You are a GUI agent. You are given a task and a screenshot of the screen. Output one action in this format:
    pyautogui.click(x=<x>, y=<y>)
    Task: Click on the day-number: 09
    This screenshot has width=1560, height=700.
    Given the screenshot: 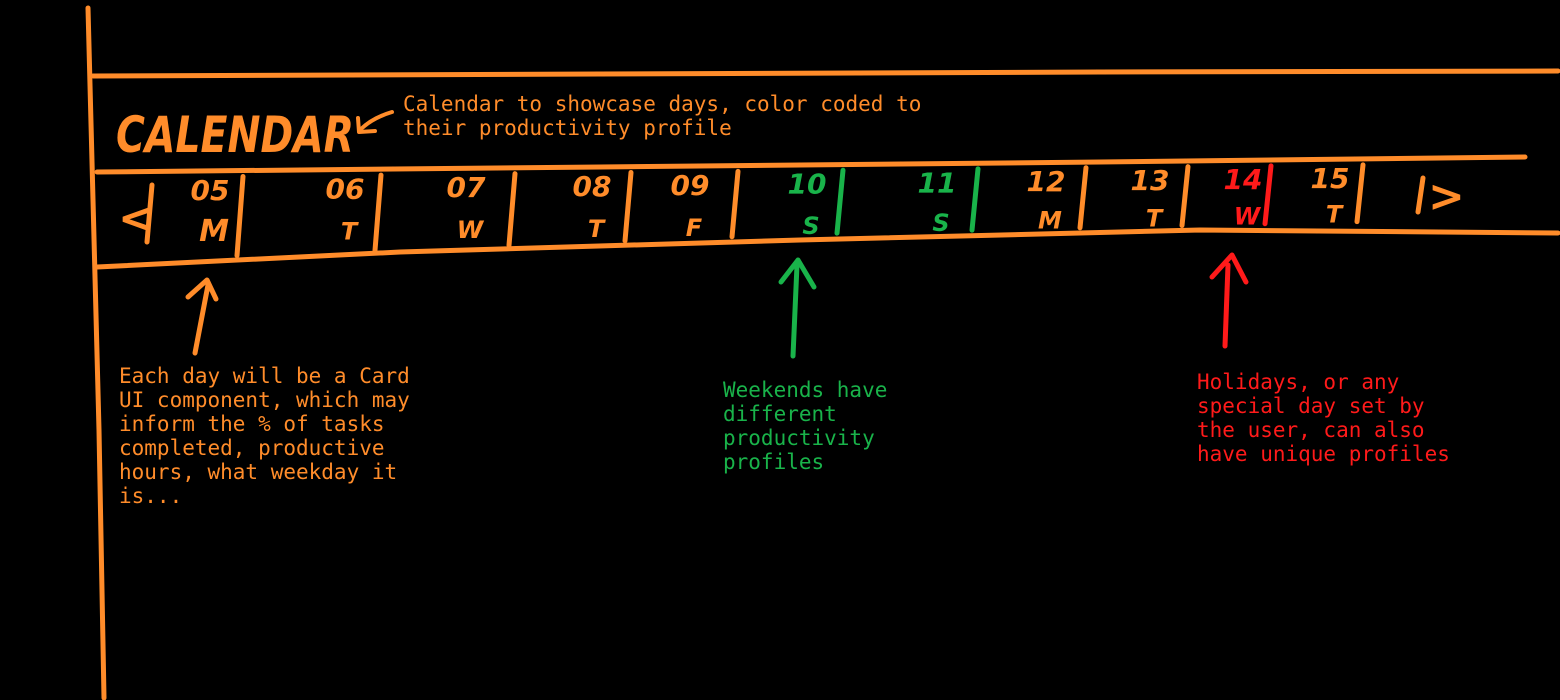 What is the action you would take?
    pyautogui.click(x=690, y=185)
    